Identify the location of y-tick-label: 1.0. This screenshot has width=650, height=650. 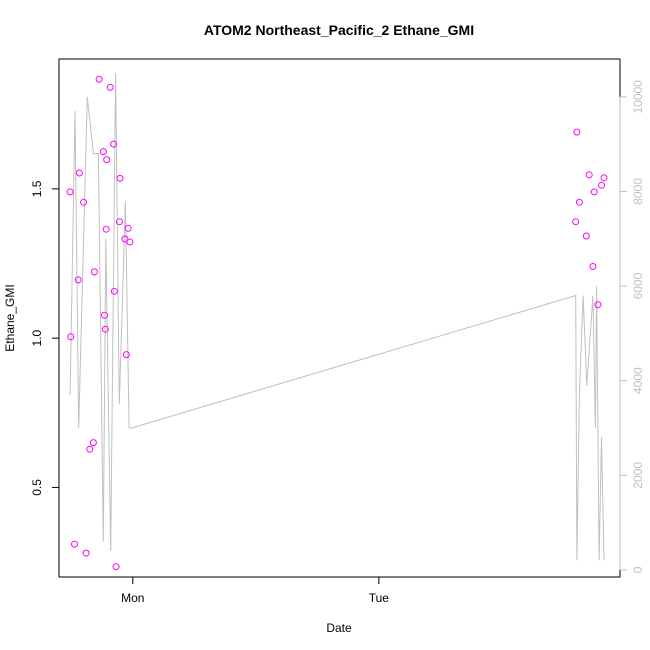
(37, 337).